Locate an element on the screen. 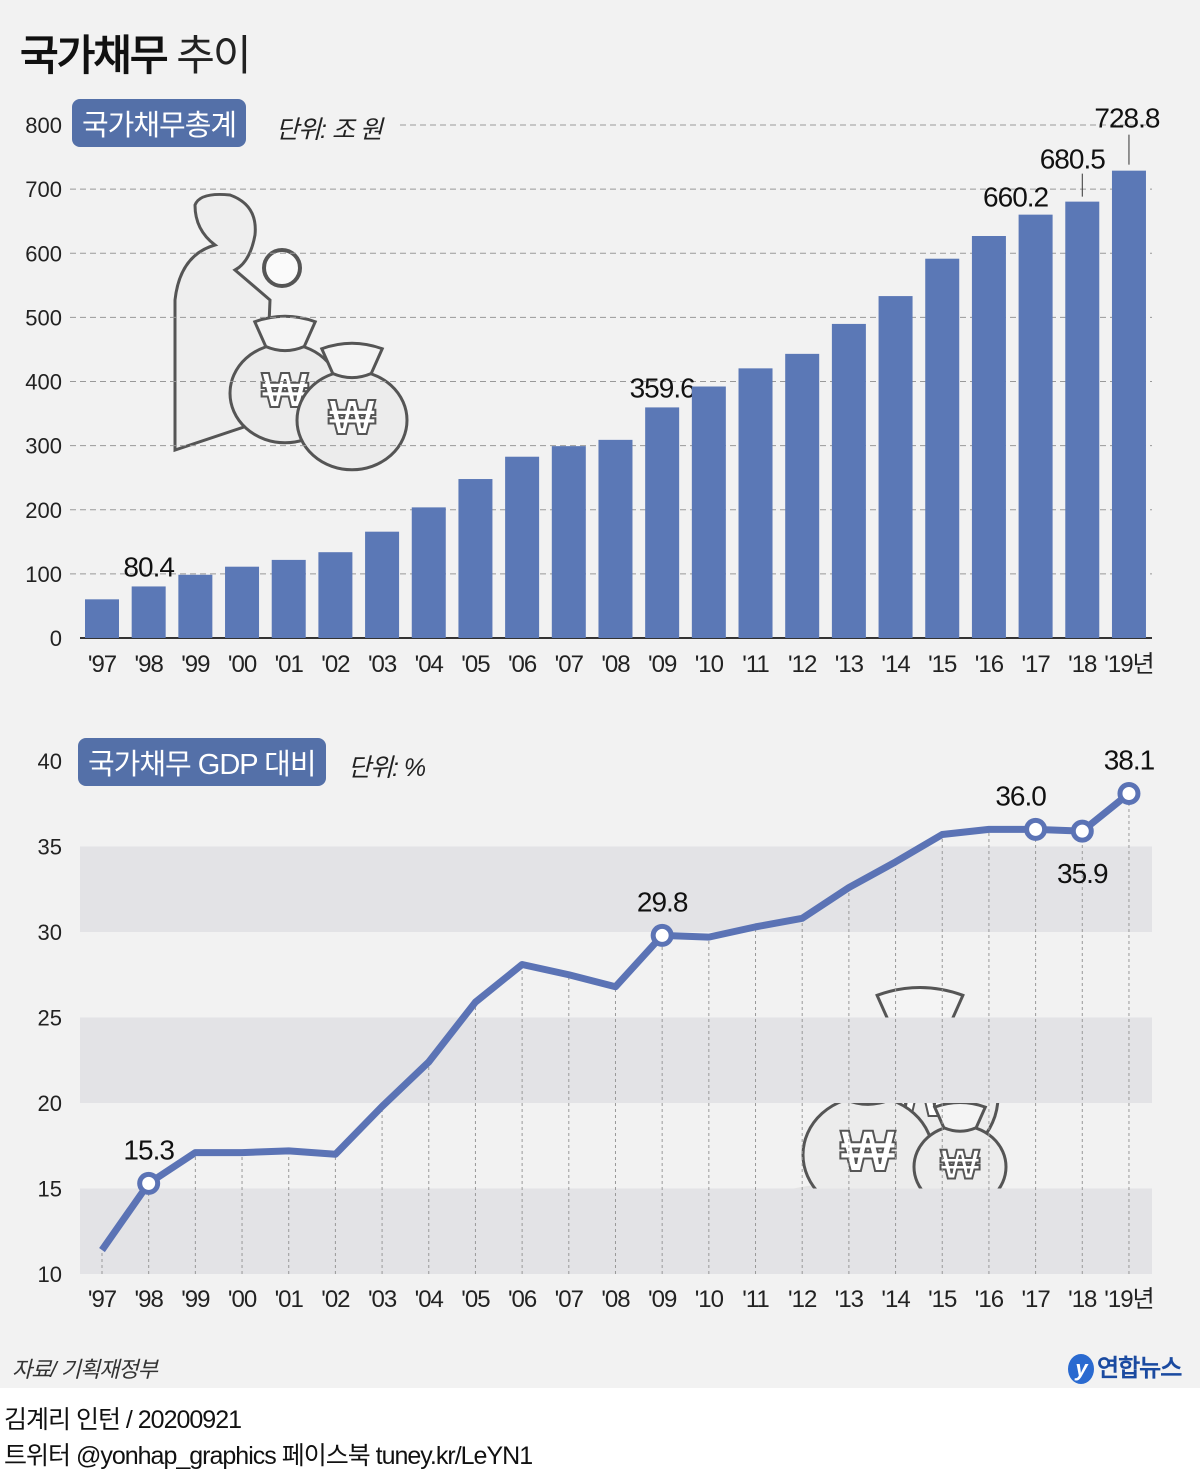  bar-'14 is located at coordinates (895, 467).